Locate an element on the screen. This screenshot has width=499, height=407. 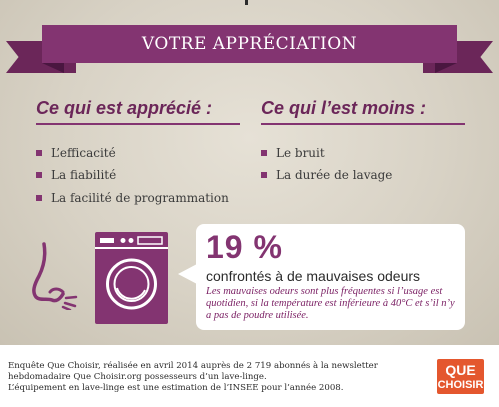
list-item: Le bruit is located at coordinates (326, 152).